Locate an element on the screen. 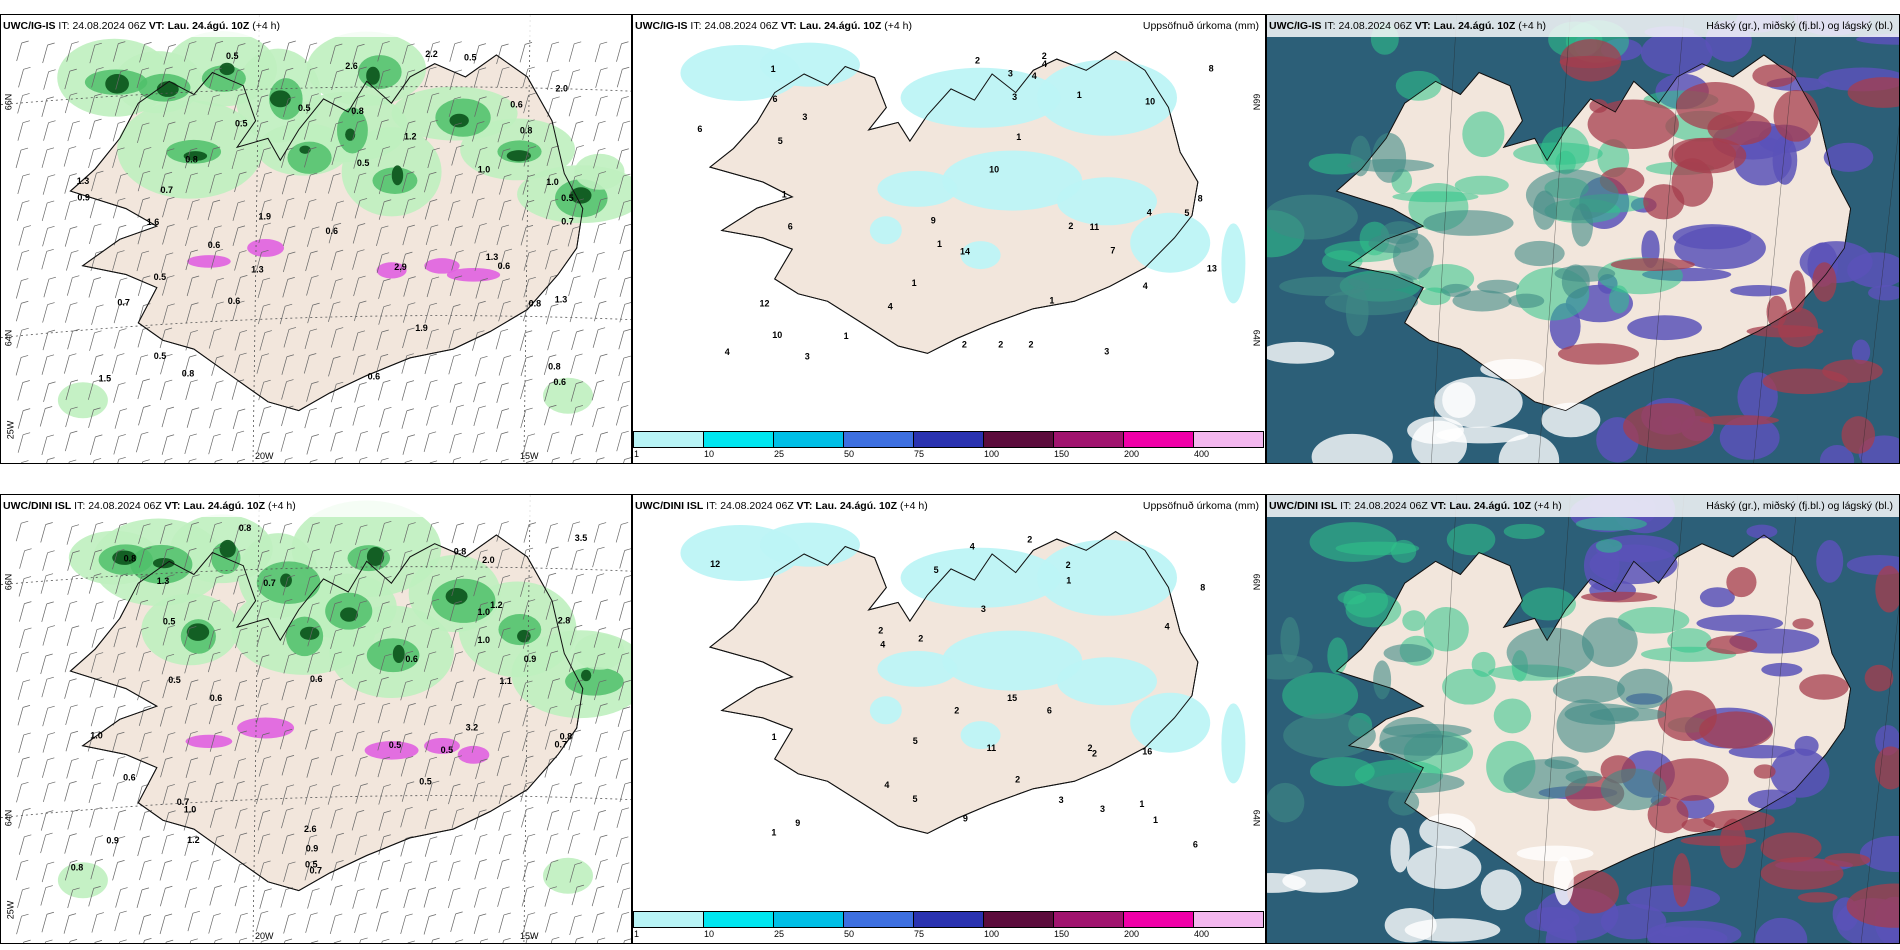 The height and width of the screenshot is (950, 1900). heavy-precip-area is located at coordinates (266, 728).